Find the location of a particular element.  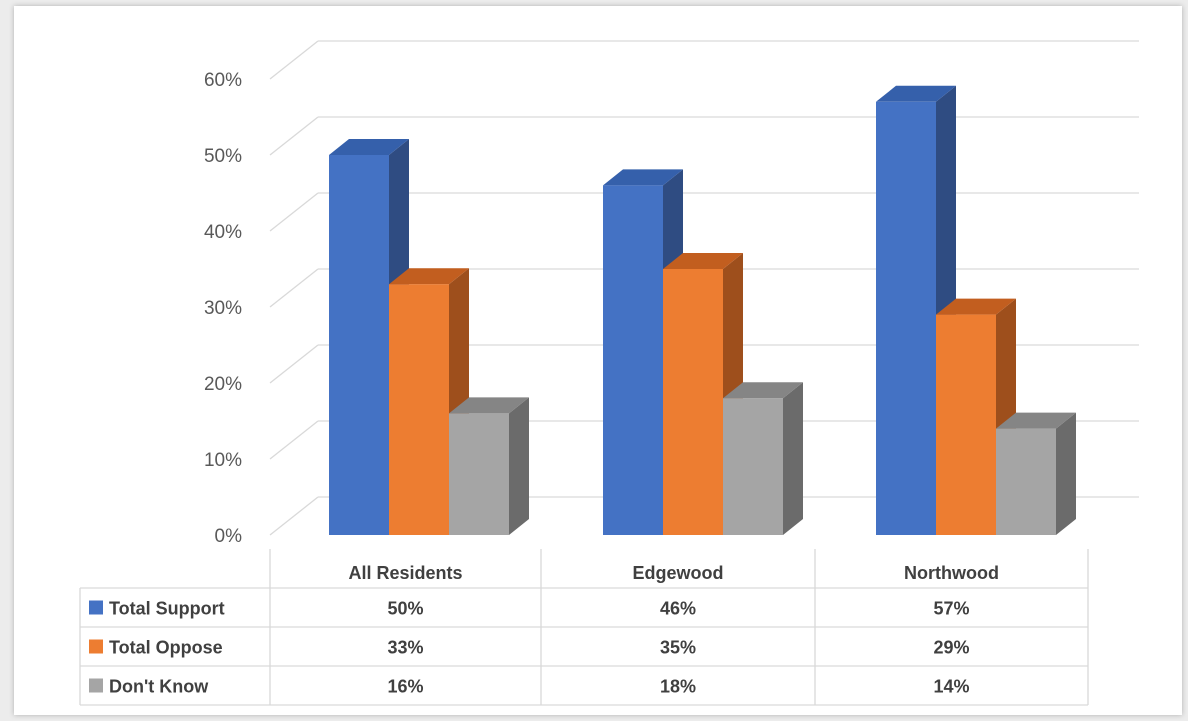

y-tick-label: 20% is located at coordinates (223, 384).